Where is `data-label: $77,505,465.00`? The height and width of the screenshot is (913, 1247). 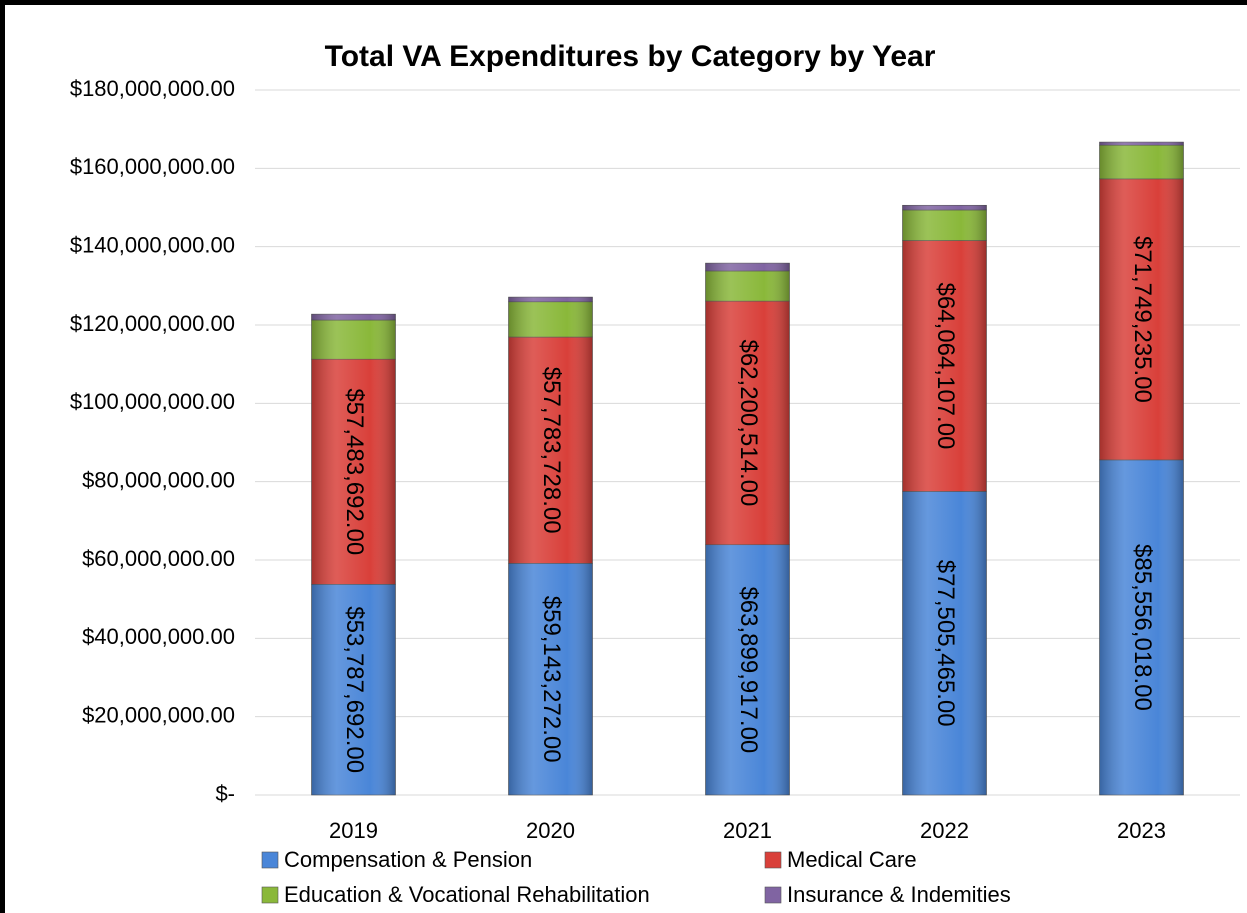
data-label: $77,505,465.00 is located at coordinates (945, 643).